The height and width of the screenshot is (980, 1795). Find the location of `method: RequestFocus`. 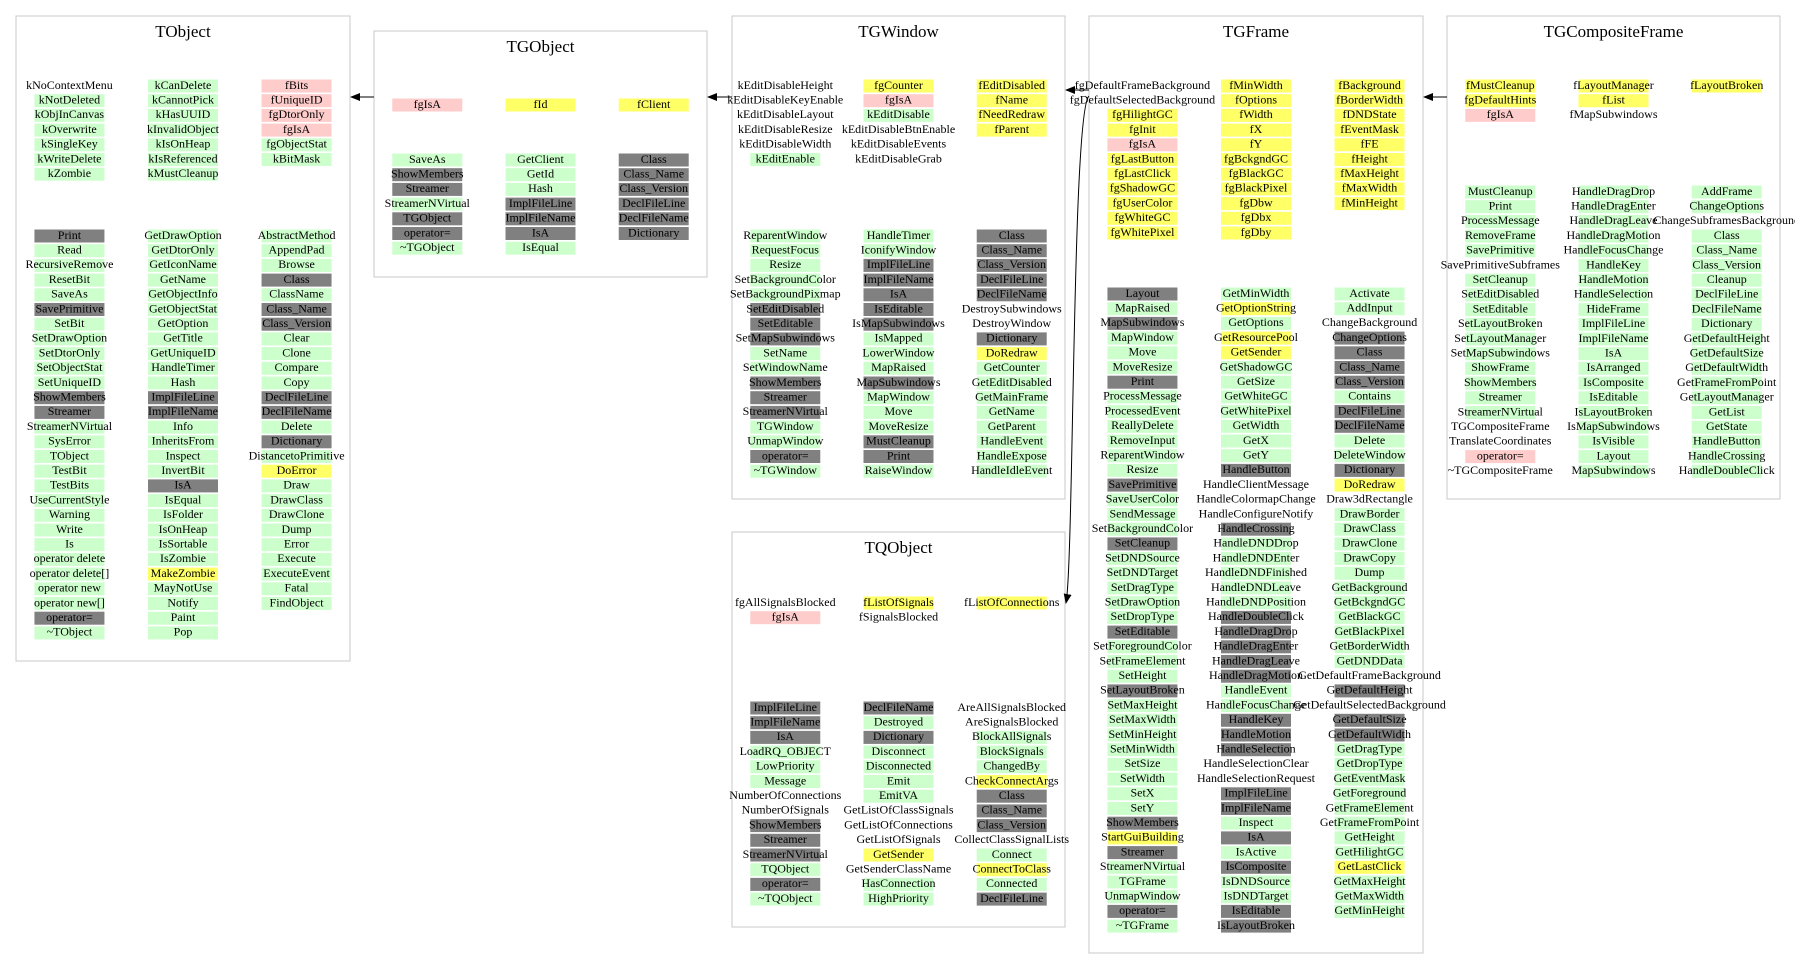

method: RequestFocus is located at coordinates (786, 249).